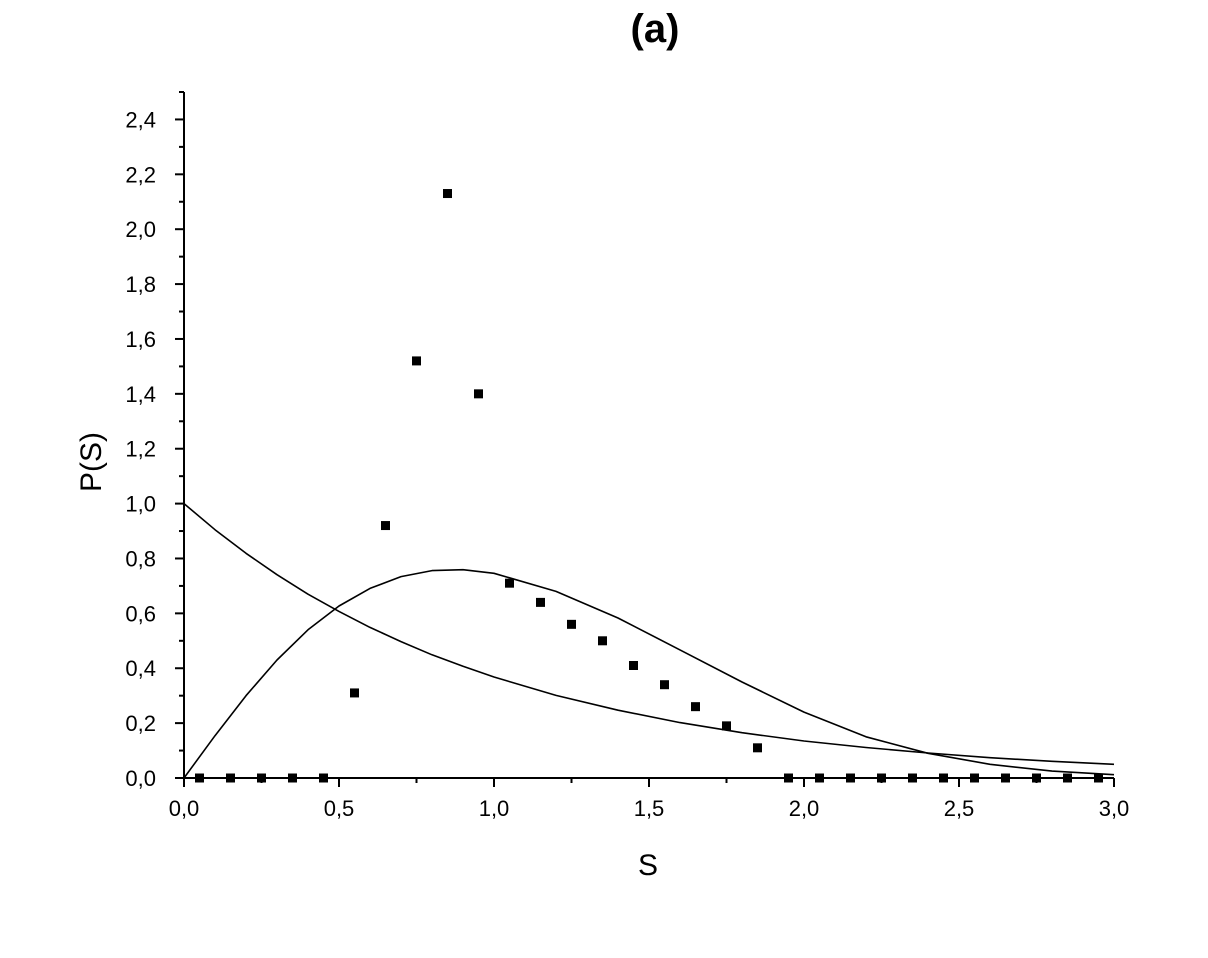  What do you see at coordinates (140, 394) in the screenshot?
I see `y-tick-label: 1,4` at bounding box center [140, 394].